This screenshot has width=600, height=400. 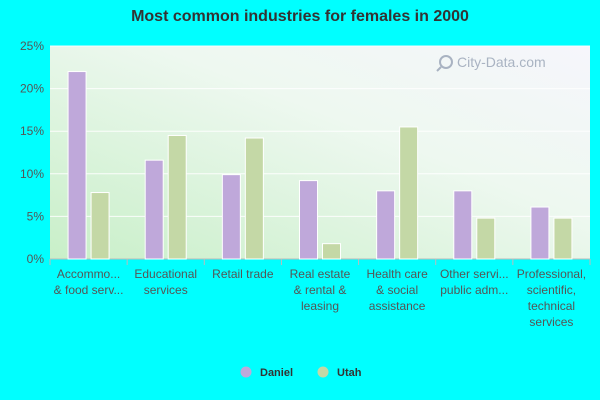 What do you see at coordinates (551, 306) in the screenshot?
I see `x-category-label: technical` at bounding box center [551, 306].